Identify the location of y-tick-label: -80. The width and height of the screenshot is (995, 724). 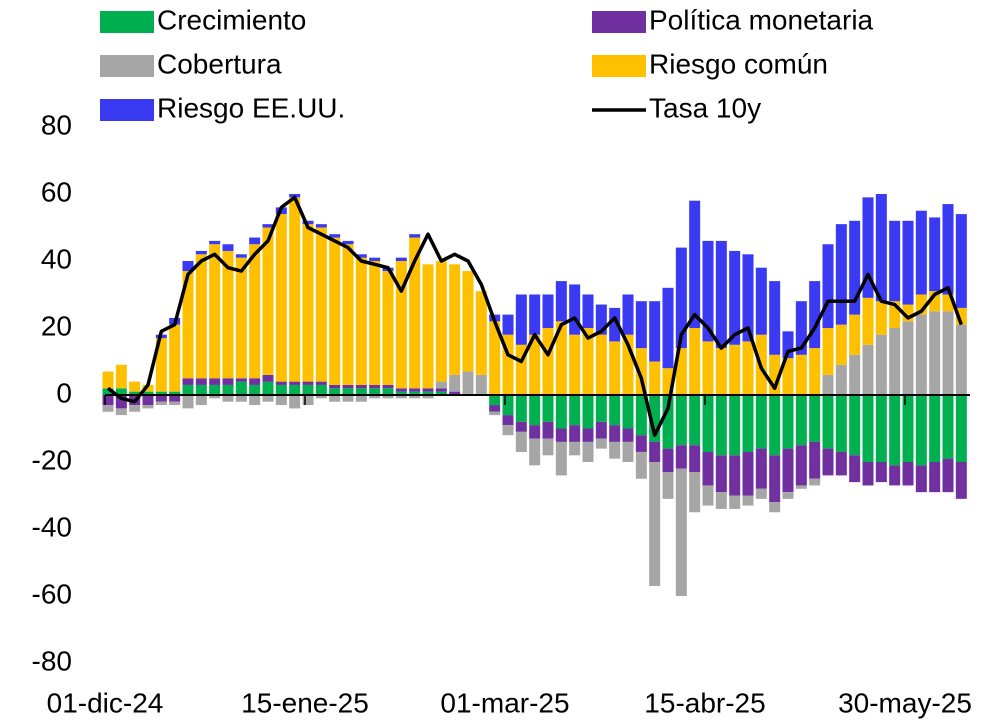
(52, 660).